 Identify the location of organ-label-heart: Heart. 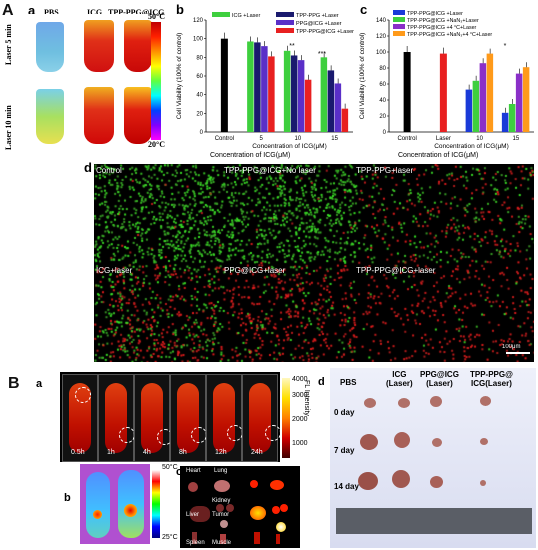
(193, 471).